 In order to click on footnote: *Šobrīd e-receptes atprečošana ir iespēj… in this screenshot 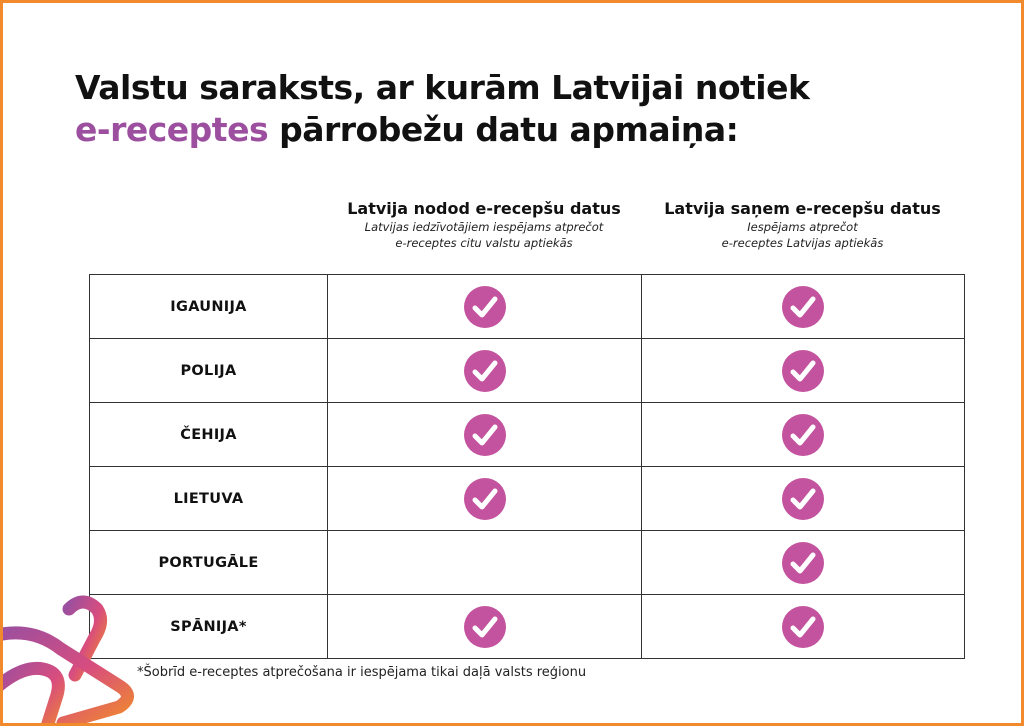, I will do `click(362, 672)`.